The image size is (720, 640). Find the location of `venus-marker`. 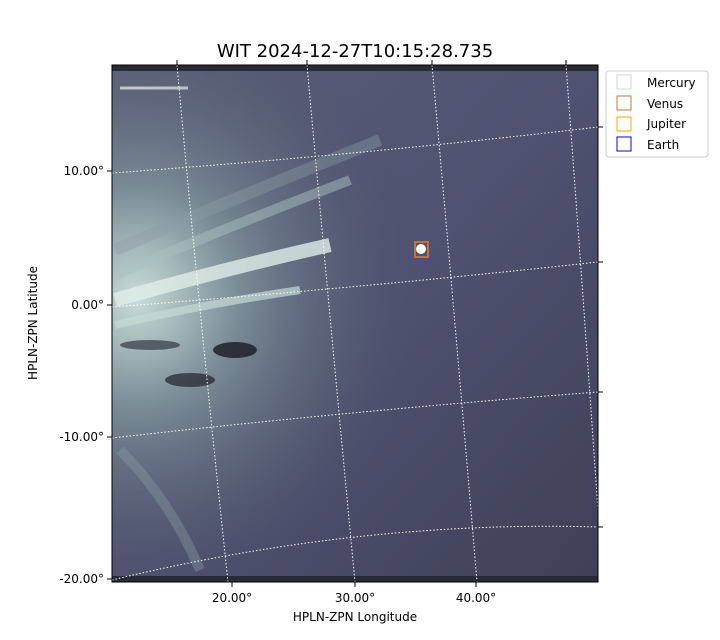

venus-marker is located at coordinates (421, 249).